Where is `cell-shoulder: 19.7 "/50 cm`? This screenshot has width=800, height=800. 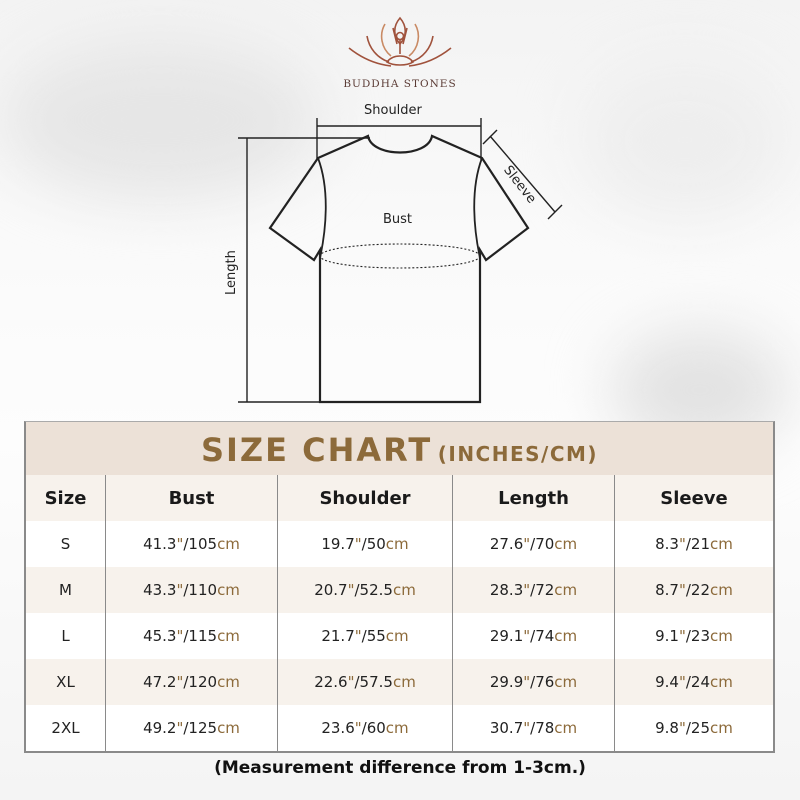 cell-shoulder: 19.7 "/50 cm is located at coordinates (364, 544).